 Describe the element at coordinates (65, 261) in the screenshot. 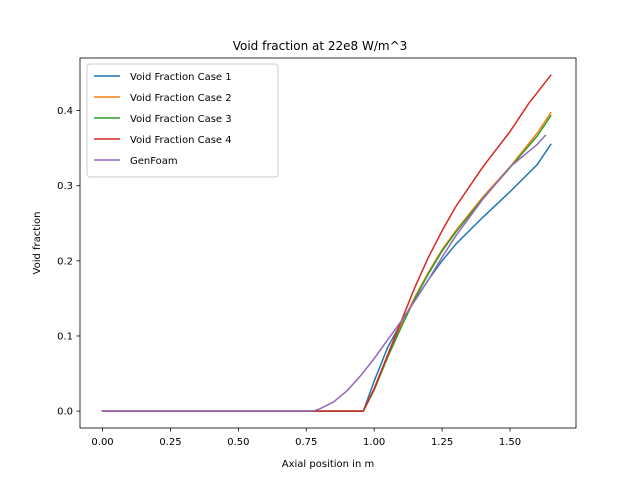

I see `y-tick-label: 0.2` at that location.